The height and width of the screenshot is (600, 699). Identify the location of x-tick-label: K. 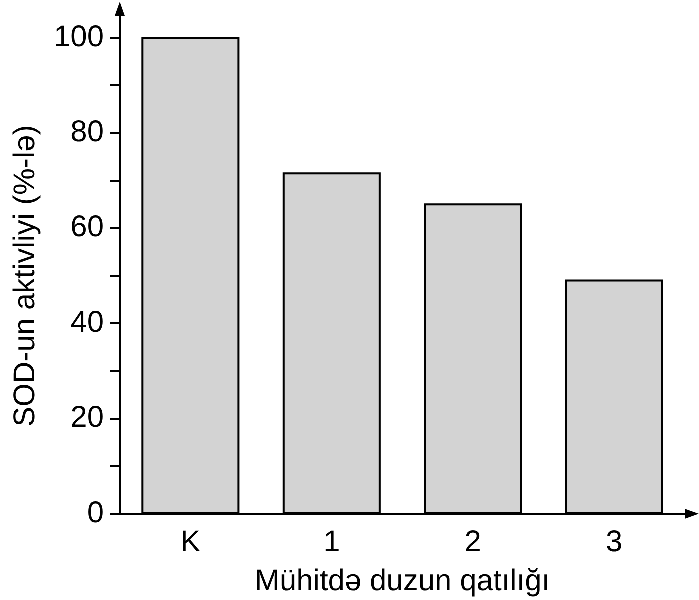
(190, 541).